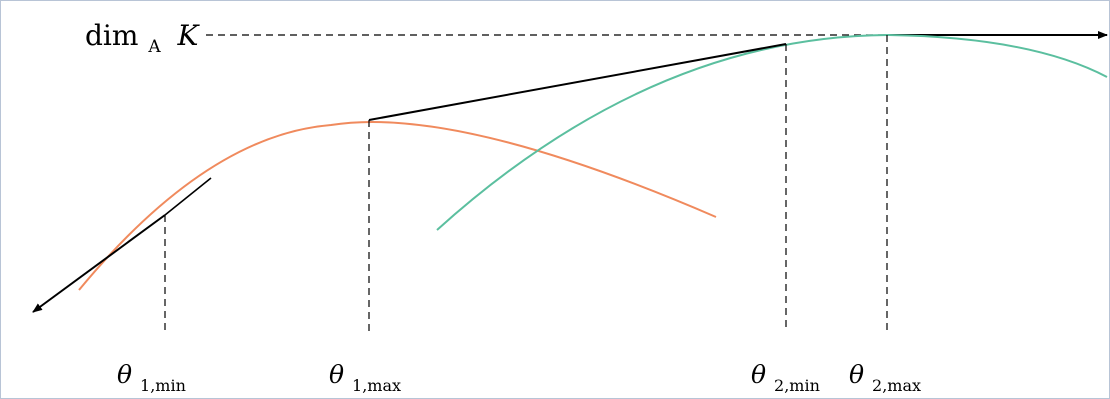 The height and width of the screenshot is (399, 1110). What do you see at coordinates (365, 377) in the screenshot?
I see `theta1-max-label: θ 1,max` at bounding box center [365, 377].